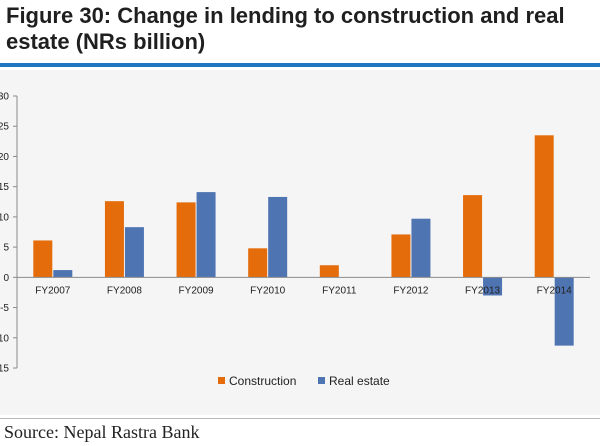 This screenshot has height=446, width=600. What do you see at coordinates (339, 290) in the screenshot?
I see `x-tick-label: FY2011` at bounding box center [339, 290].